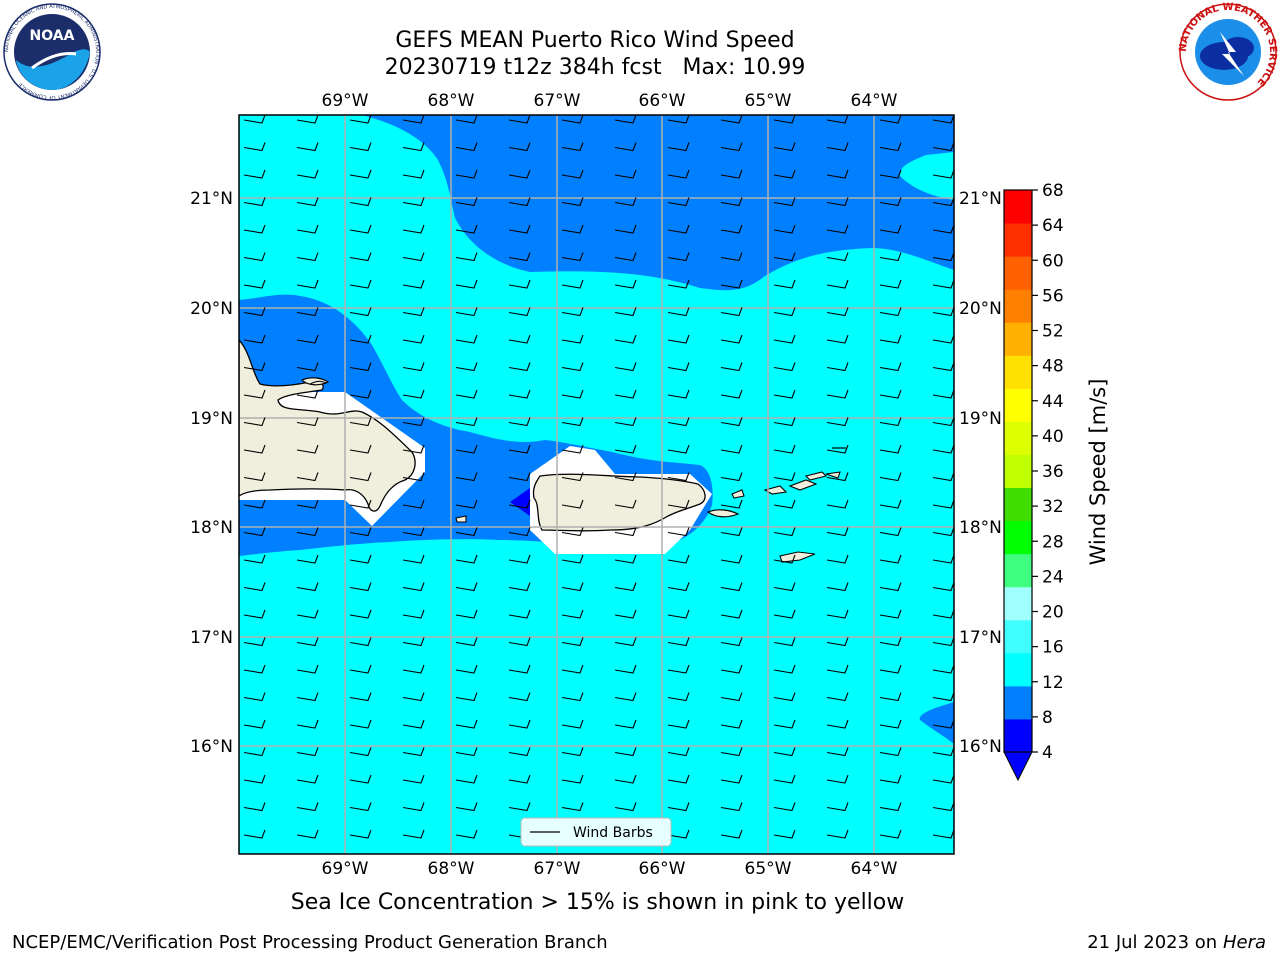 This screenshot has height=960, width=1280. Describe the element at coordinates (1053, 332) in the screenshot. I see `colorbar-tick-label: 52` at that location.